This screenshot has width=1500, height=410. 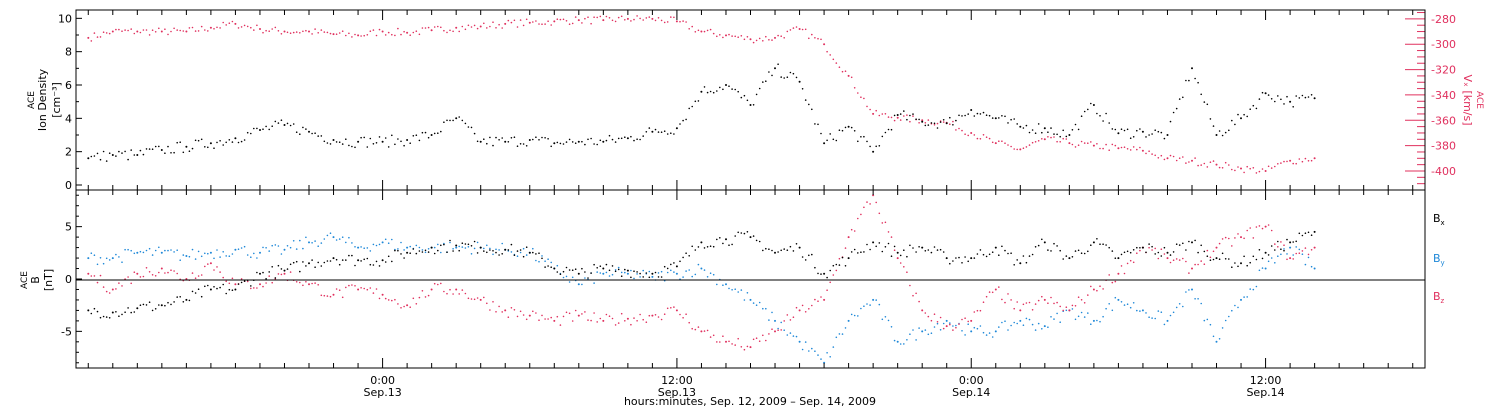 I want to click on bz-point, so click(x=799, y=310).